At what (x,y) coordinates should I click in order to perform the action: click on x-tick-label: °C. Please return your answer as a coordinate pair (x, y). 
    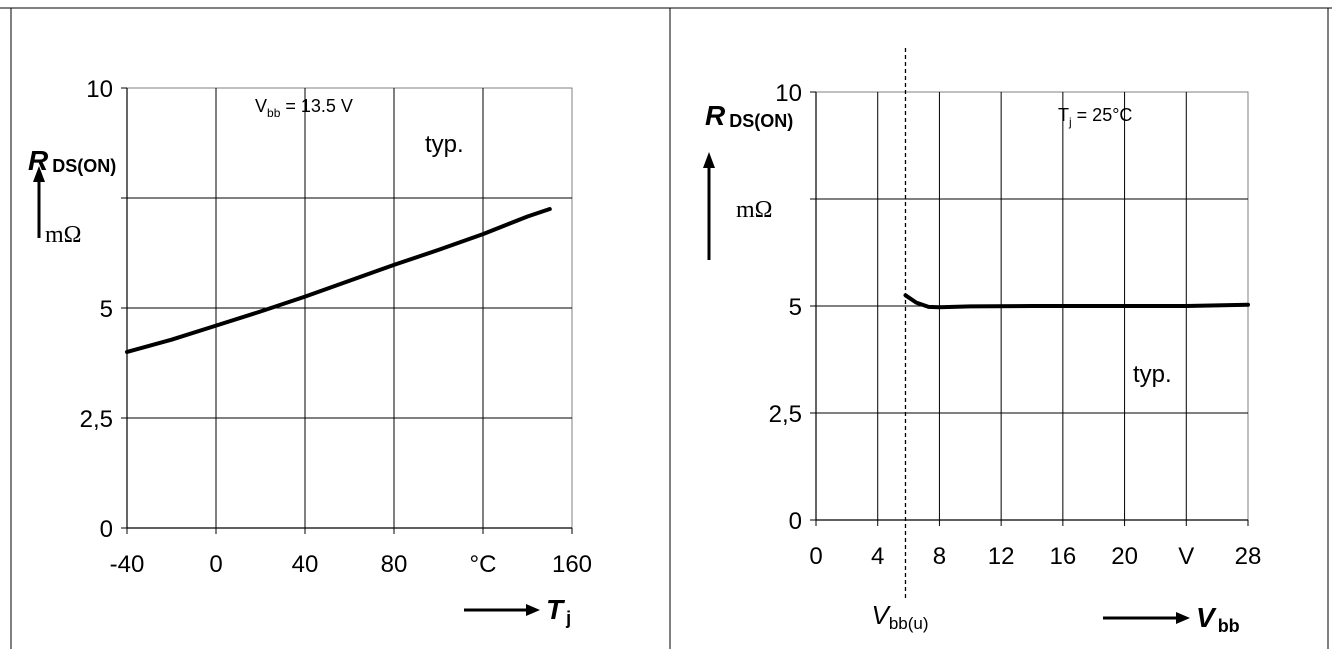
    Looking at the image, I should click on (483, 564).